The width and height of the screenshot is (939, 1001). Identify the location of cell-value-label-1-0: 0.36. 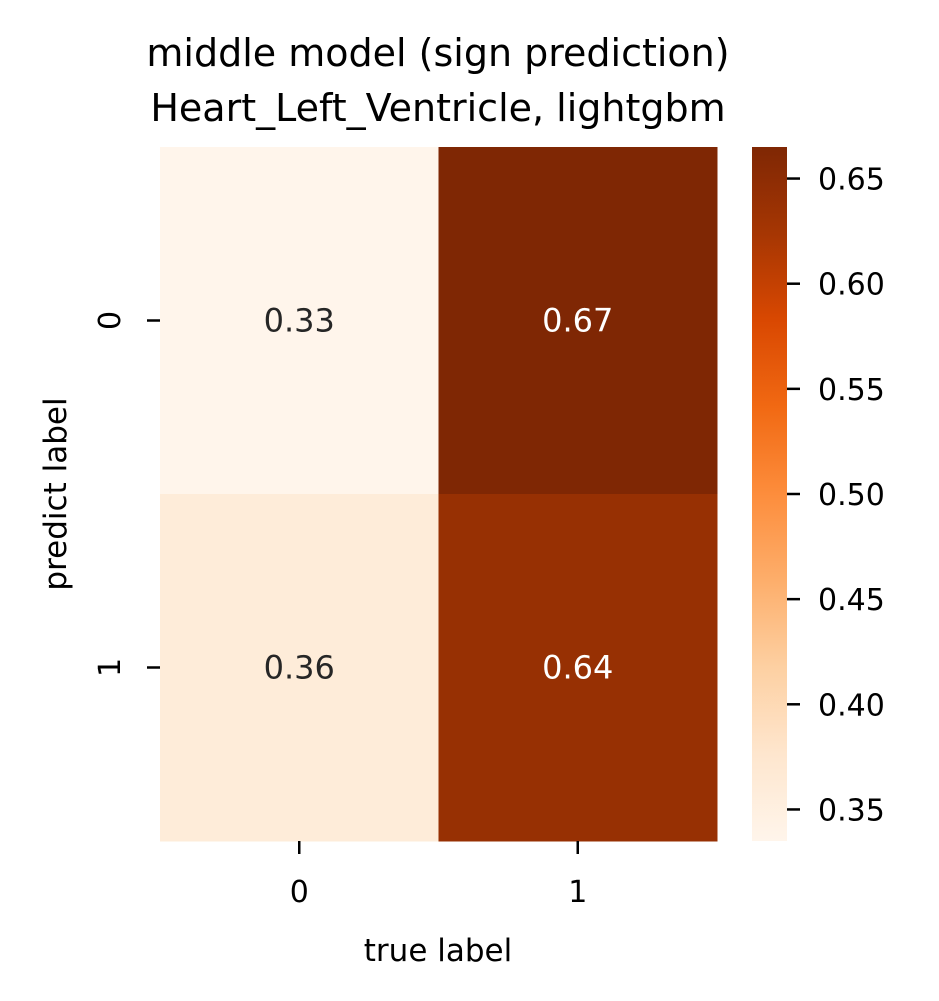
(299, 668).